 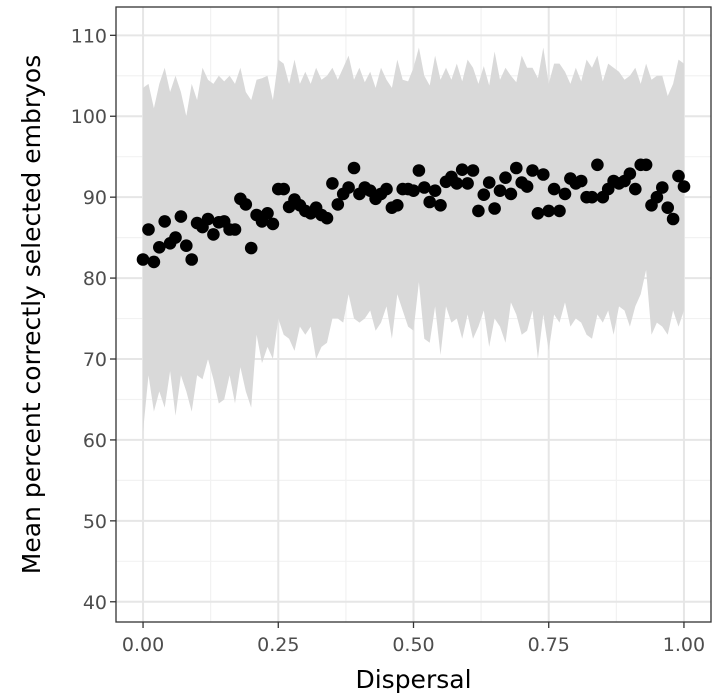 What do you see at coordinates (413, 679) in the screenshot?
I see `x-axis-title: Dispersal` at bounding box center [413, 679].